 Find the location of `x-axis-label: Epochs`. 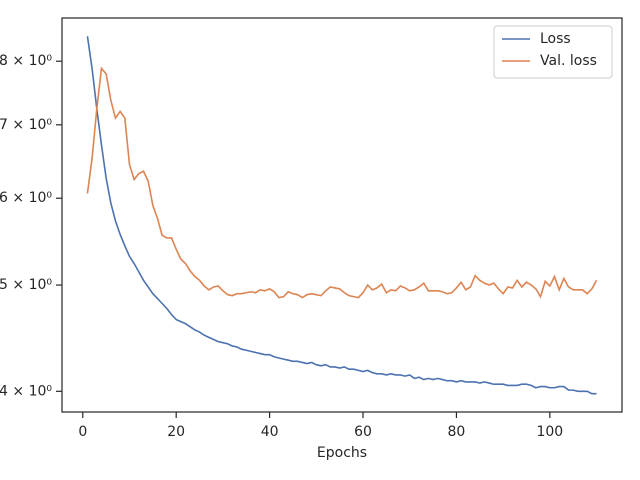

x-axis-label: Epochs is located at coordinates (342, 453).